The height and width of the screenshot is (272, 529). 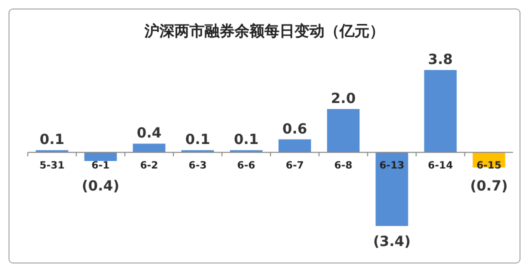 I want to click on data-label: 0.6, so click(x=295, y=129).